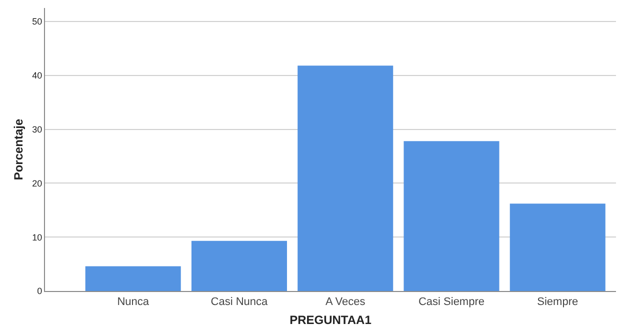 Image resolution: width=621 pixels, height=336 pixels. What do you see at coordinates (37, 183) in the screenshot?
I see `y-tick-label: 20` at bounding box center [37, 183].